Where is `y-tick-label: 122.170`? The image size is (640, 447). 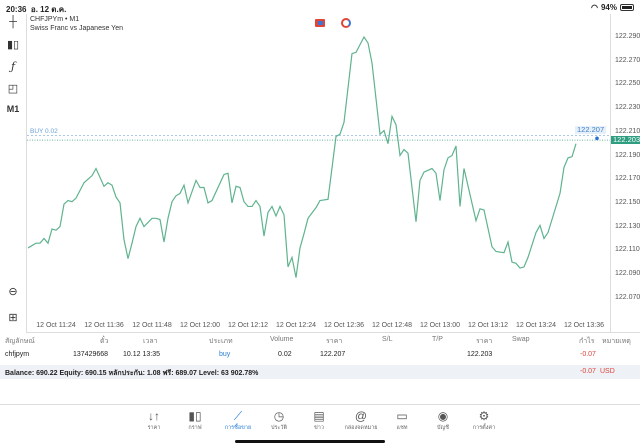
y-tick-label: 122.170 is located at coordinates (627, 179).